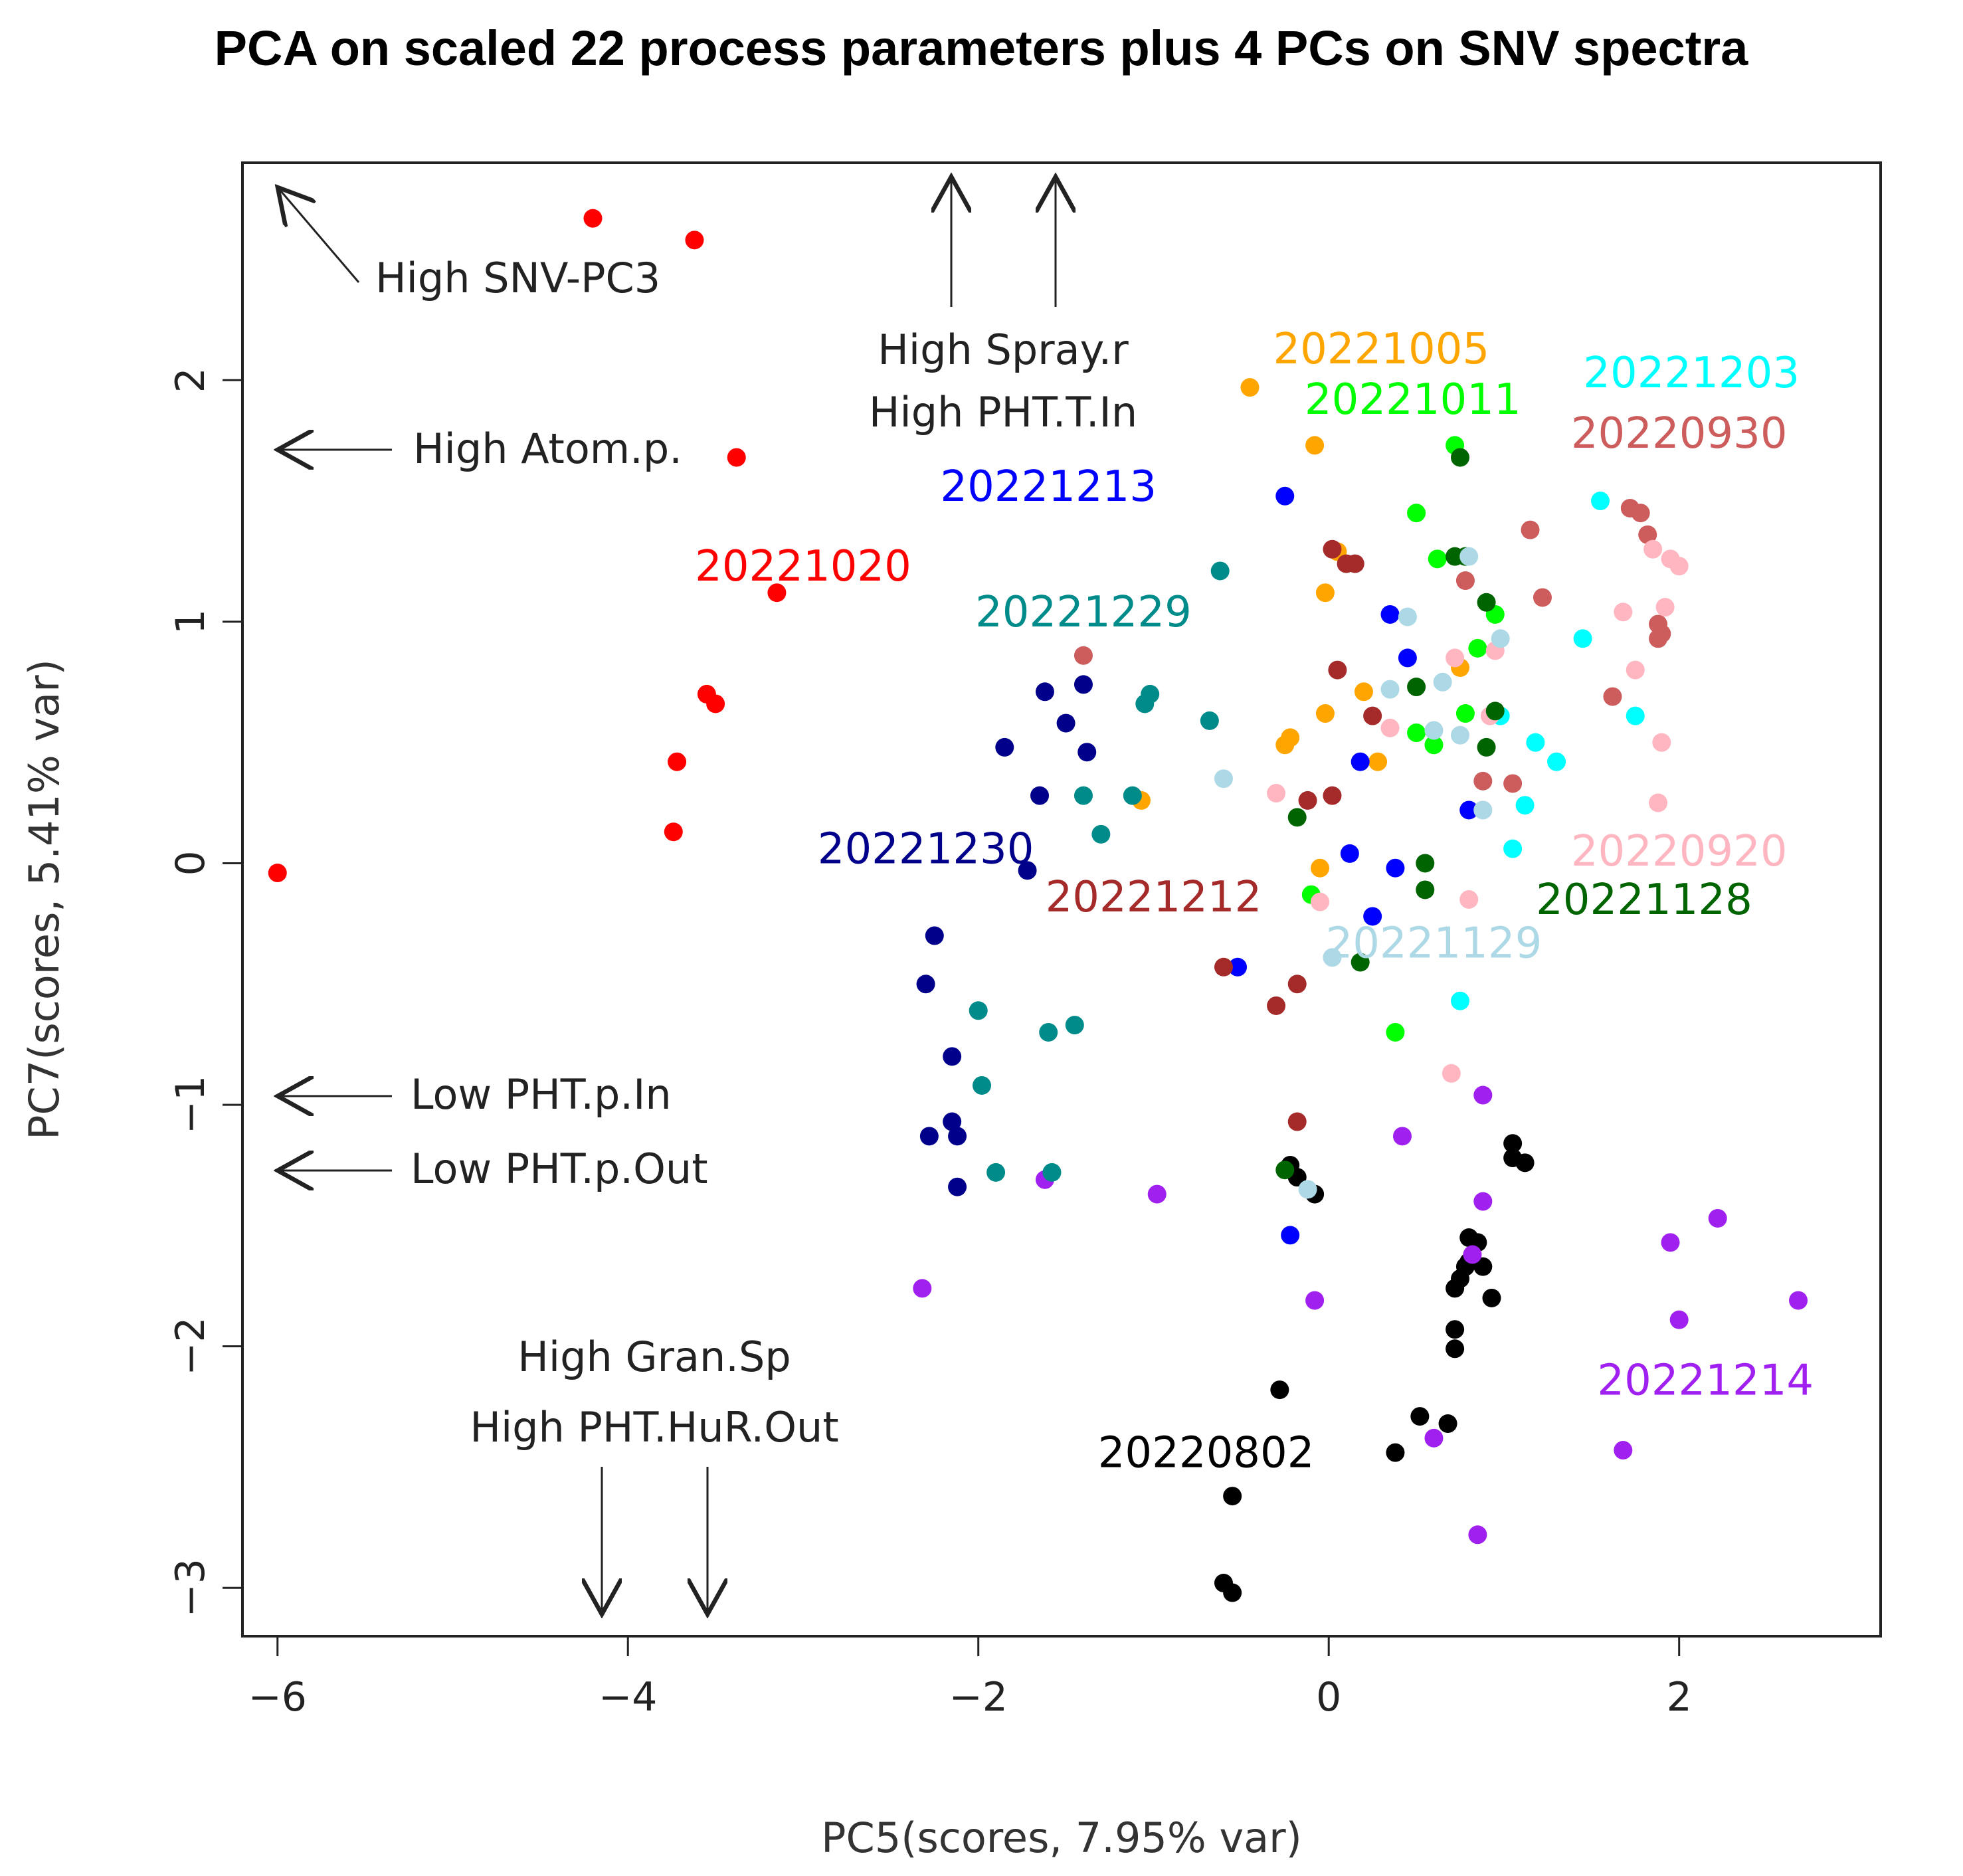 The height and width of the screenshot is (1876, 1963). Describe the element at coordinates (1328, 1697) in the screenshot. I see `x-tick-label: 0` at that location.